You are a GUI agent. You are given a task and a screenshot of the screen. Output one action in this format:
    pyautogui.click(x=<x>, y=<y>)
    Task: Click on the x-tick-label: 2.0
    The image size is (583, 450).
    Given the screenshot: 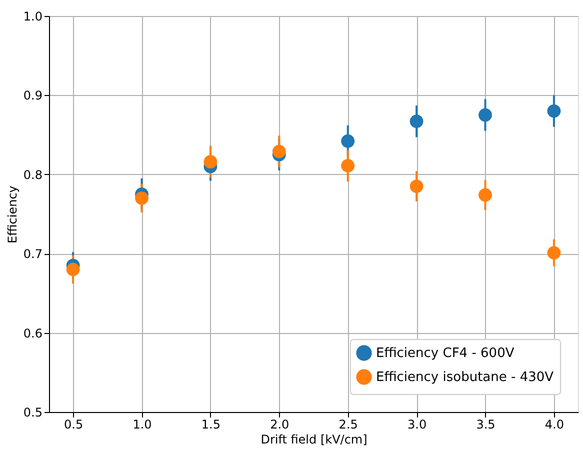 What is the action you would take?
    pyautogui.click(x=280, y=425)
    